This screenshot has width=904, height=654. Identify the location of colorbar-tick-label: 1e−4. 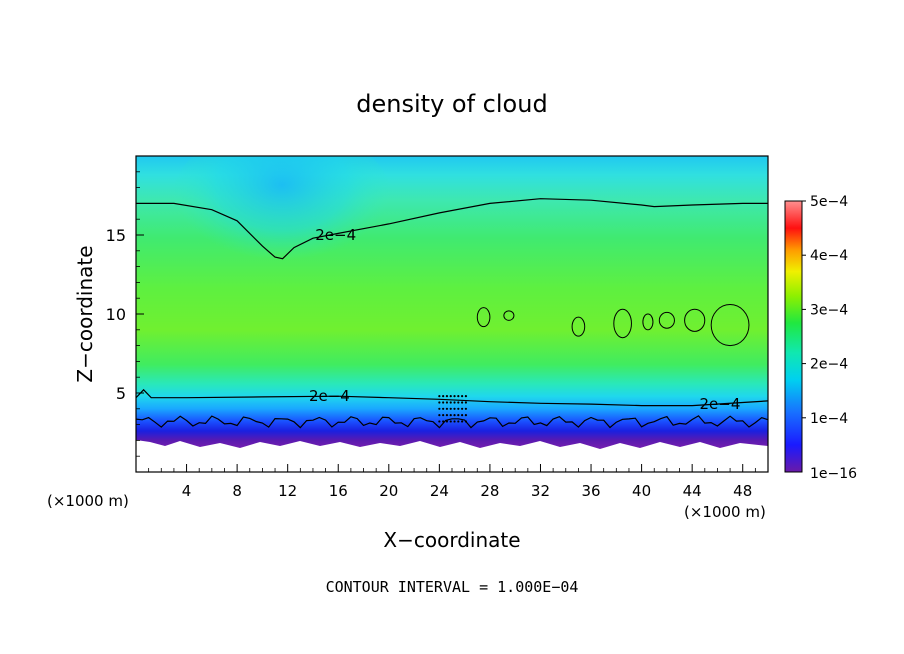
(829, 419).